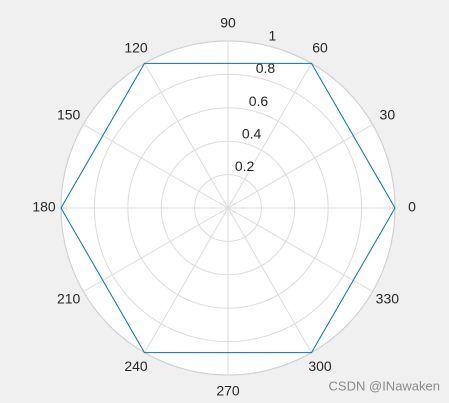 This screenshot has width=449, height=403. What do you see at coordinates (136, 47) in the screenshot?
I see `theta-tick-label: 120` at bounding box center [136, 47].